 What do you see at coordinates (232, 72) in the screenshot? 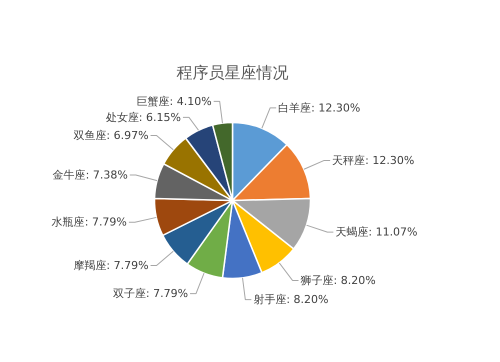
I see `chart-title: 程序员星座情况` at bounding box center [232, 72].